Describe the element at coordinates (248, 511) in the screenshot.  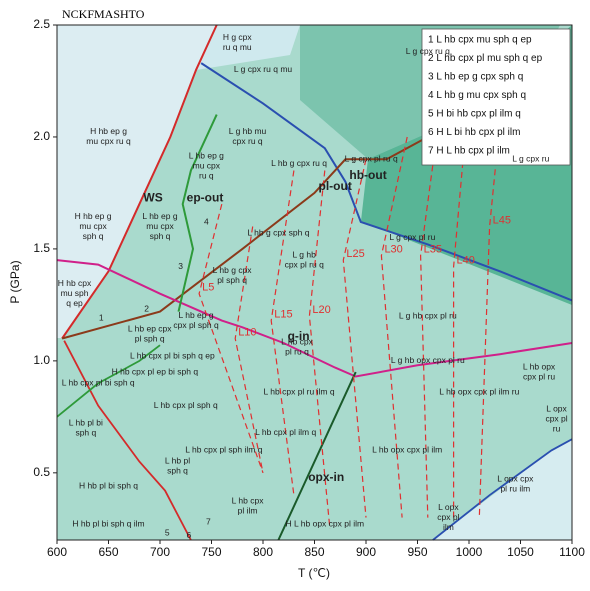
I see `field-text: pl ilm` at that location.